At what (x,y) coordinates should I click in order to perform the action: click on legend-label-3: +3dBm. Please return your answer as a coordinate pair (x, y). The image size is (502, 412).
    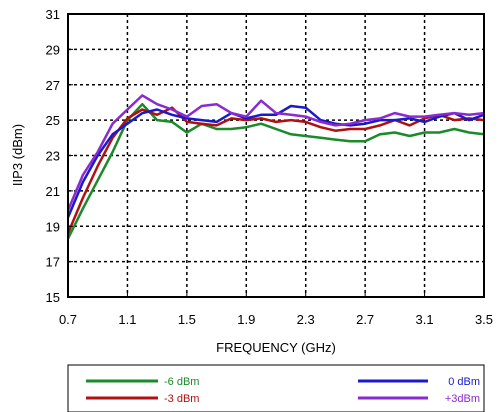
    Looking at the image, I should click on (462, 399).